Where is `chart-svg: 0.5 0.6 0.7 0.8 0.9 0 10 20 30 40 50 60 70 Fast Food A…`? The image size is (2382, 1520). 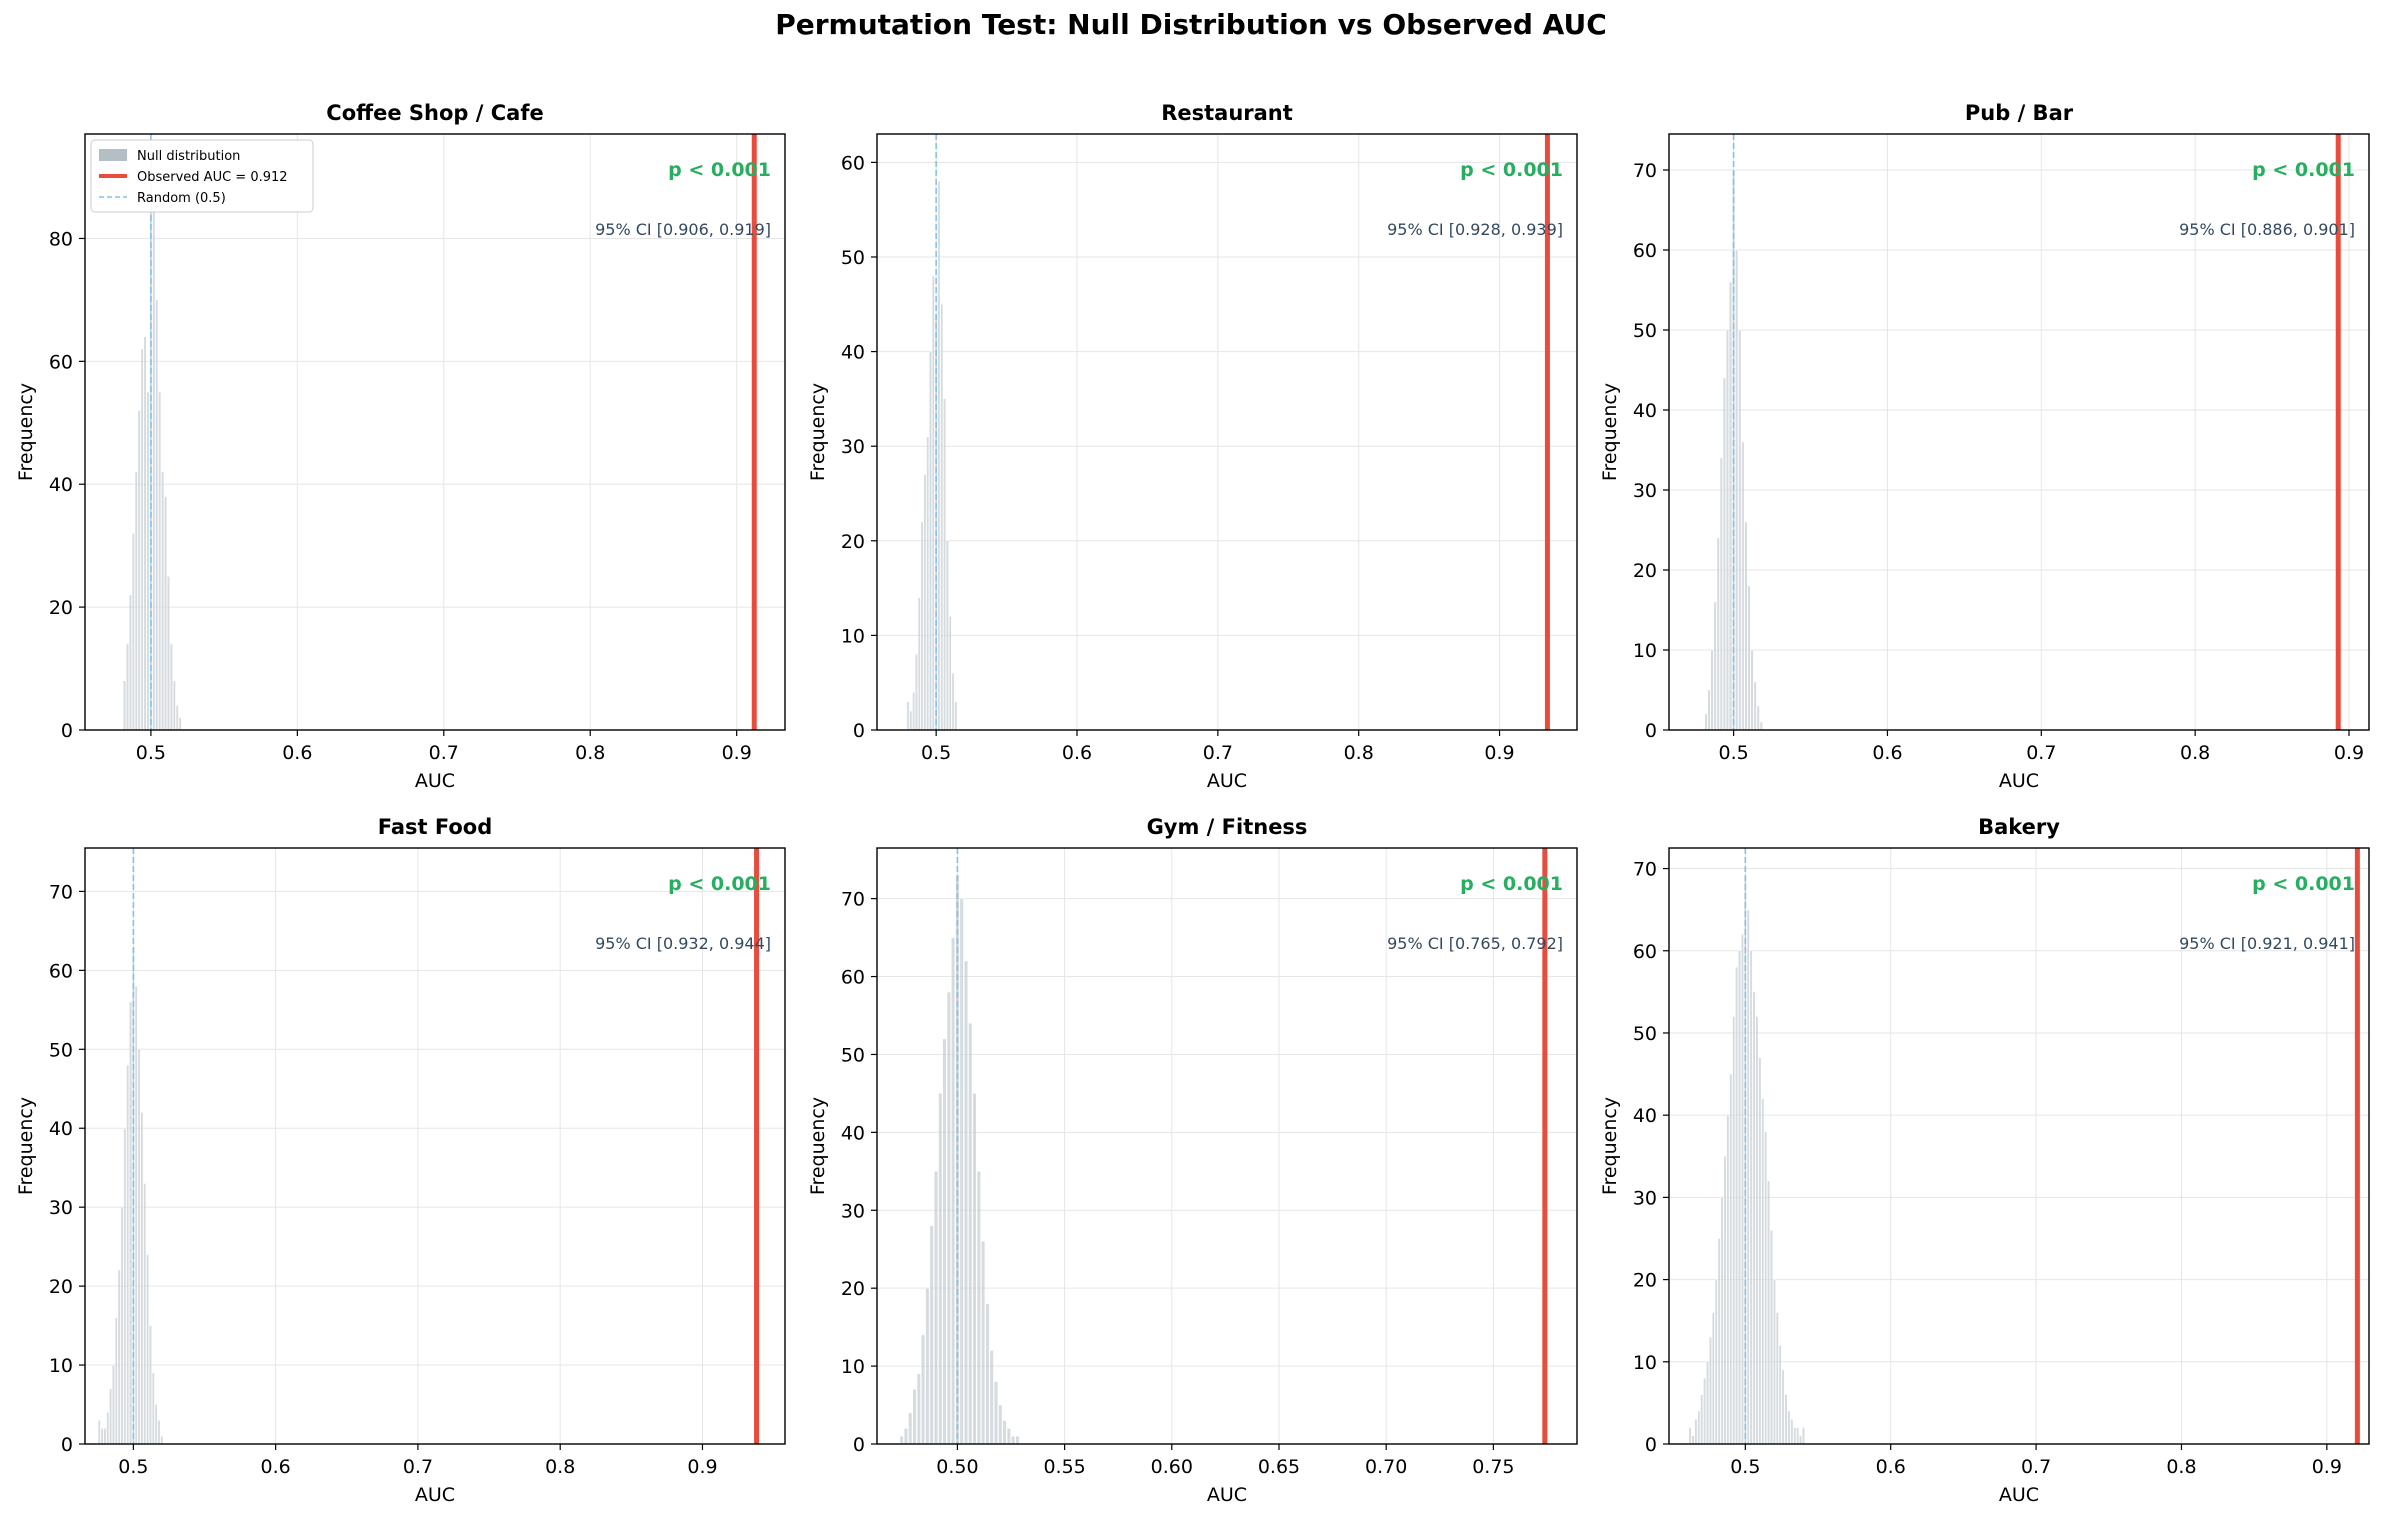
chart-svg: 0.5 0.6 0.7 0.8 0.9 0 10 20 30 40 50 60 70 Fast Food A… is located at coordinates (400, 1160).